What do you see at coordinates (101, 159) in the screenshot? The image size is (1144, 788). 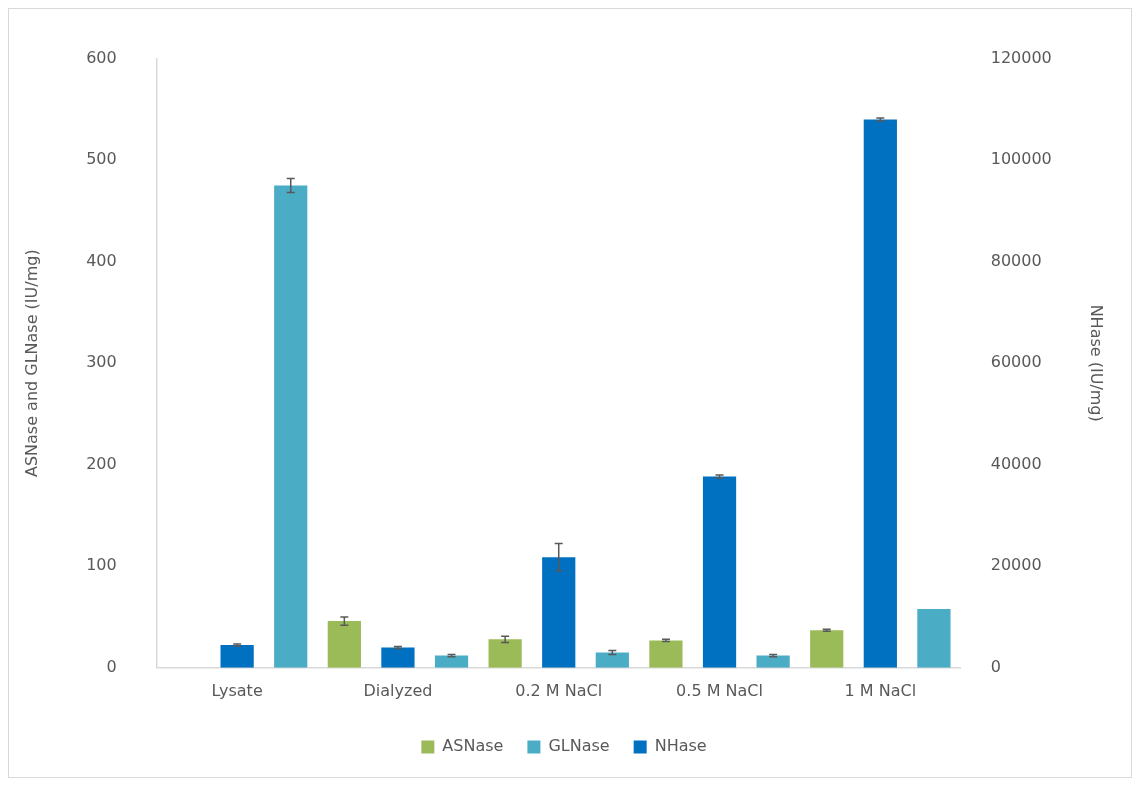 I see `y-tick-label: 500` at bounding box center [101, 159].